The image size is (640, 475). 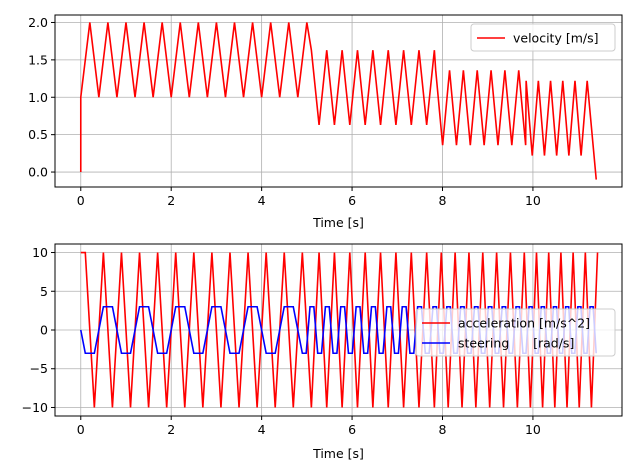 I want to click on velocity-xtick-label: 8, so click(x=443, y=200).